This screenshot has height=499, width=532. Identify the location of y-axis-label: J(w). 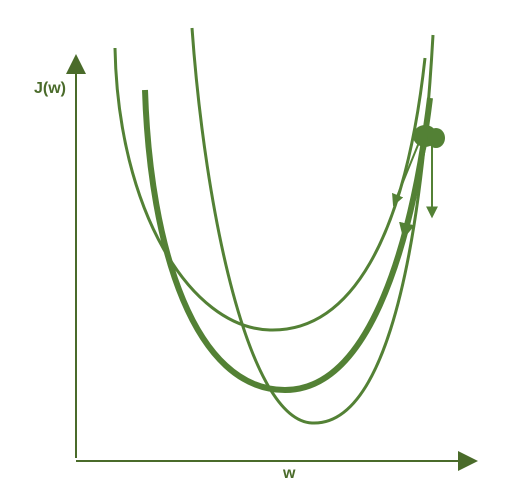
(50, 88).